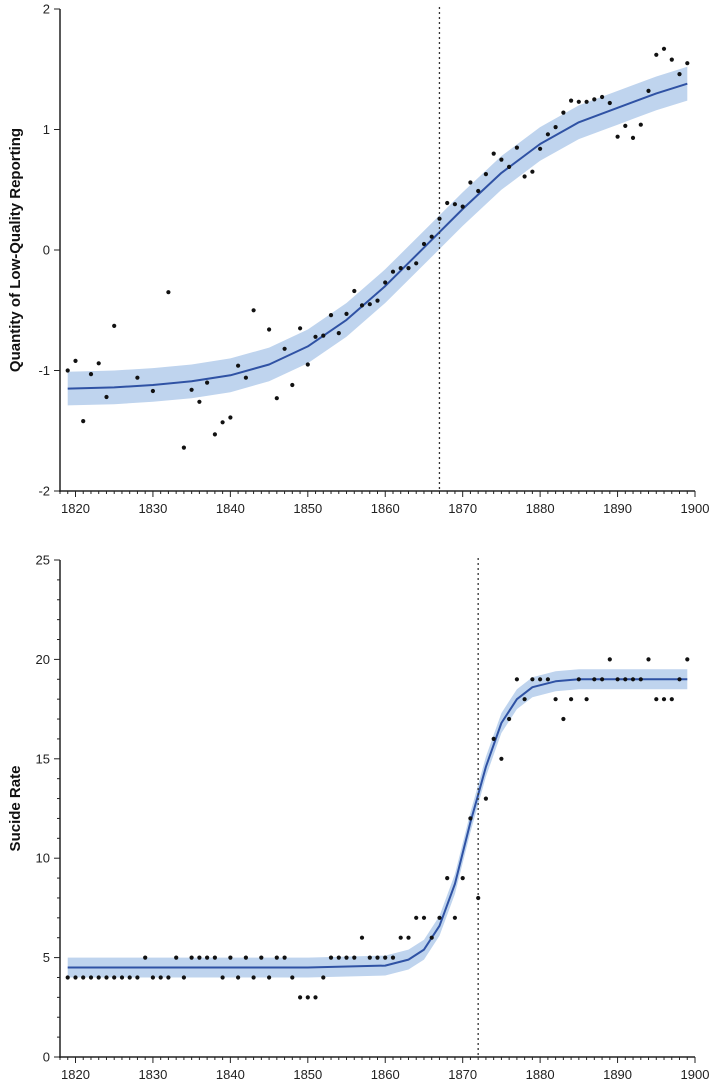 The image size is (721, 1086). I want to click on chart0-y-tick-label: 0, so click(46, 250).